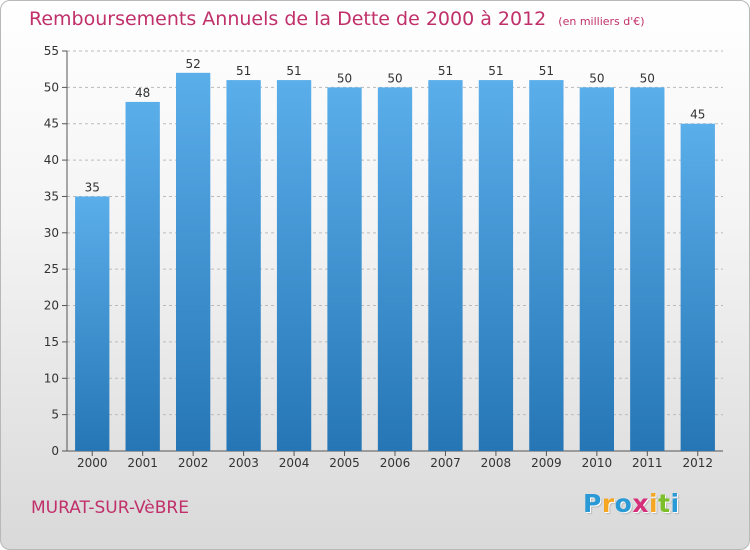 This screenshot has width=750, height=550. What do you see at coordinates (608, 503) in the screenshot?
I see `logo-letter: r` at bounding box center [608, 503].